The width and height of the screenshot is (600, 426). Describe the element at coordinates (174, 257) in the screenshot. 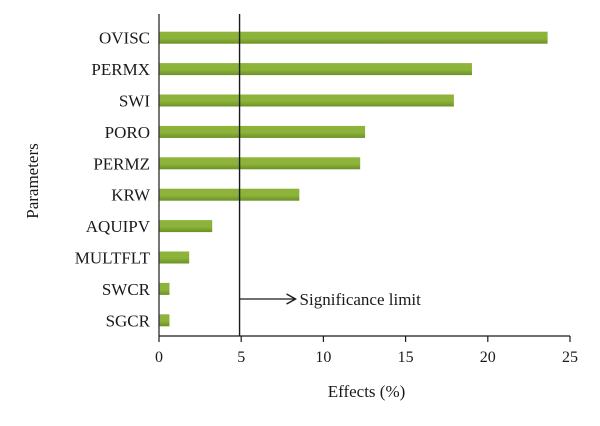

I see `bar-multflt` at that location.